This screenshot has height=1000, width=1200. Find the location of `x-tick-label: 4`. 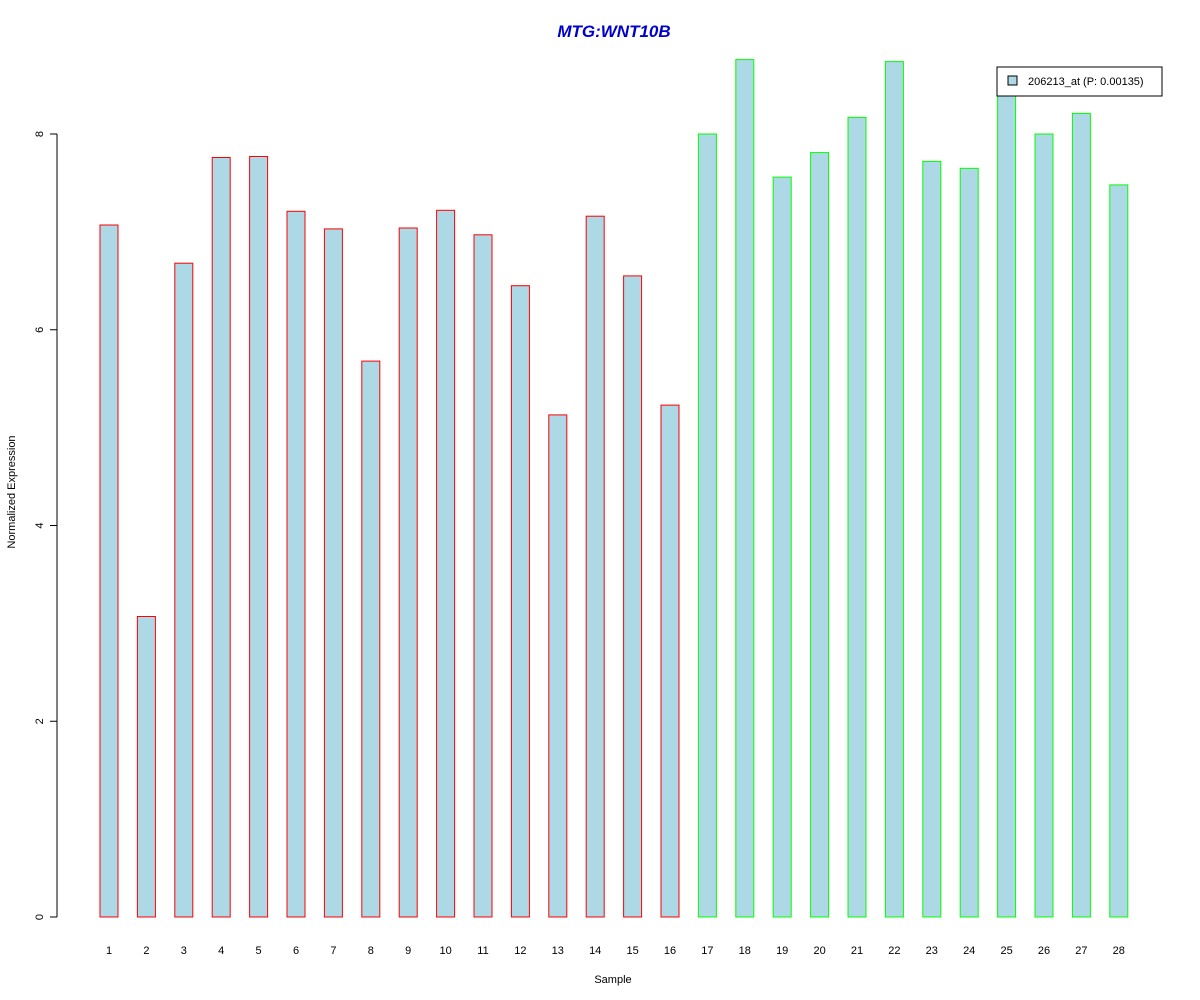

x-tick-label: 4 is located at coordinates (221, 951).